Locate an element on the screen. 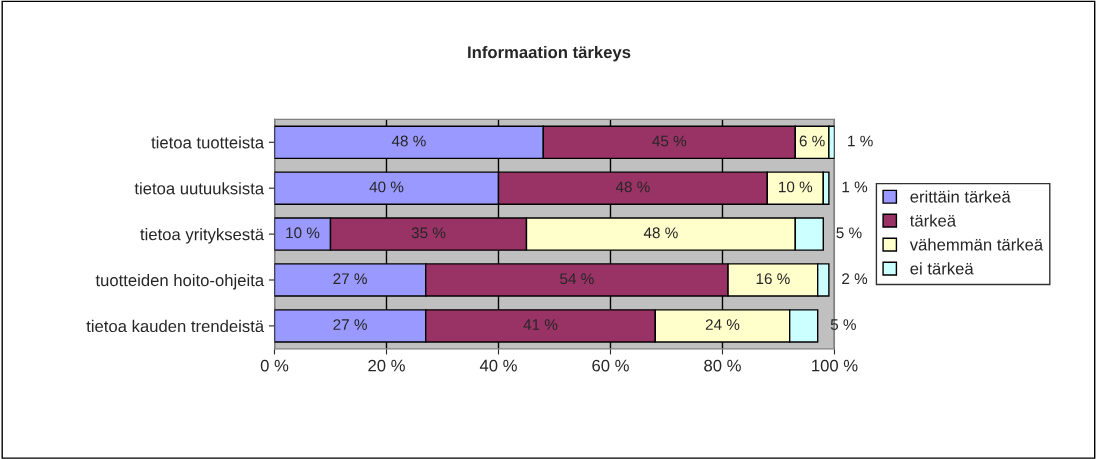 Image resolution: width=1098 pixels, height=459 pixels. x-tick-label: 100 % is located at coordinates (835, 365).